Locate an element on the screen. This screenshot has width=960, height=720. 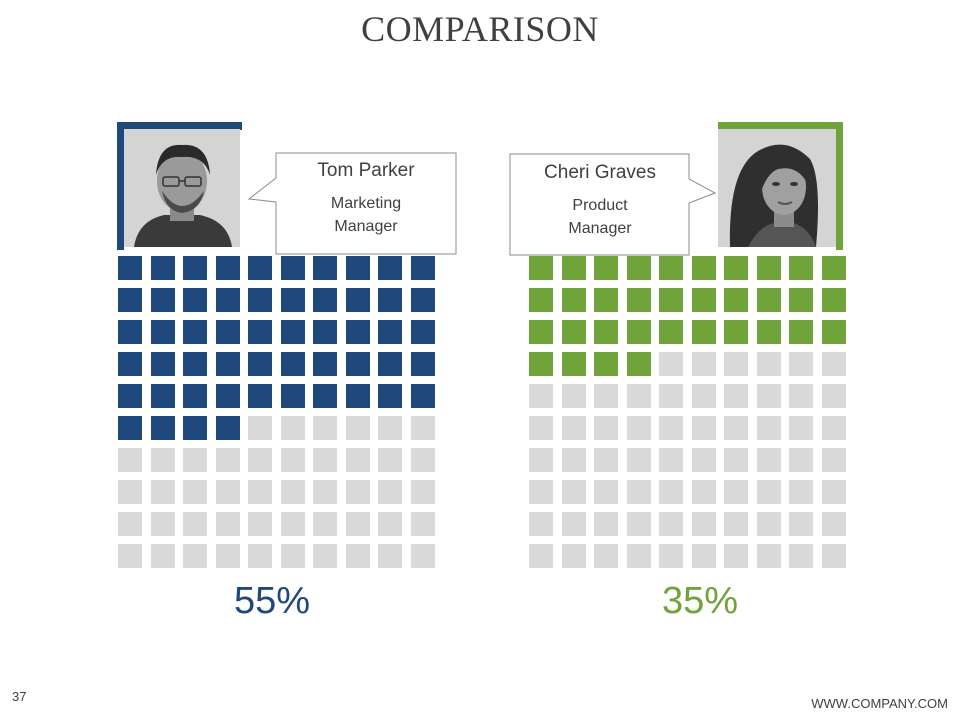
woman-portrait-icon is located at coordinates (777, 188).